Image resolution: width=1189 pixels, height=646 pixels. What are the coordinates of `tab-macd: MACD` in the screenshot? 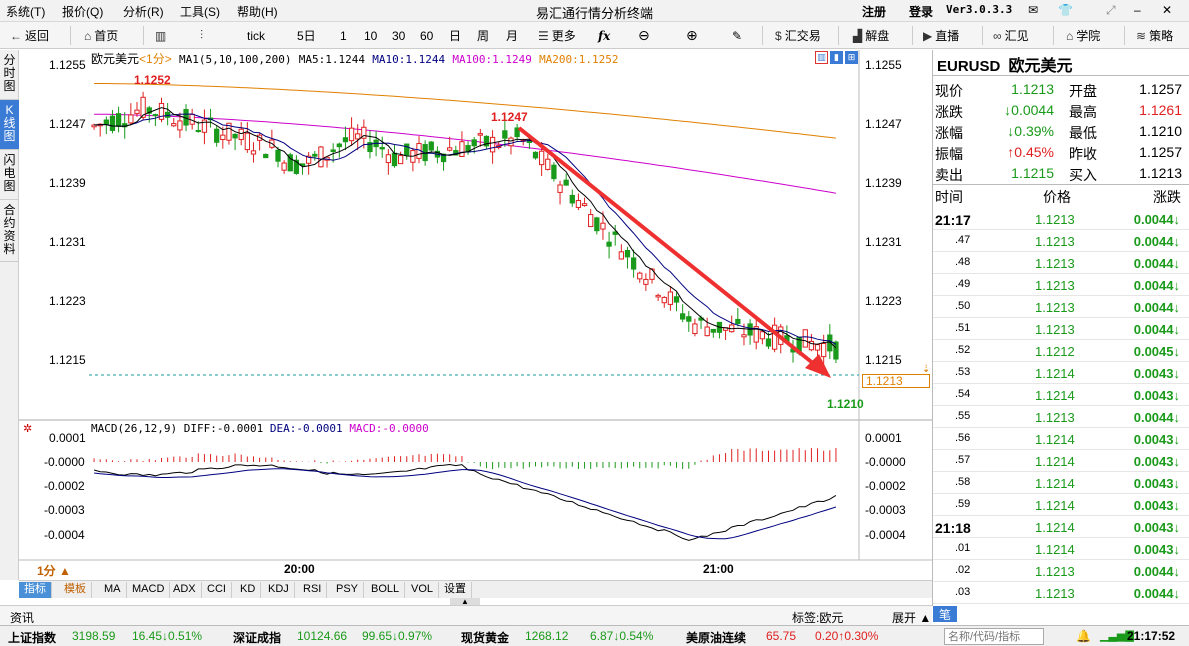 It's located at (149, 590).